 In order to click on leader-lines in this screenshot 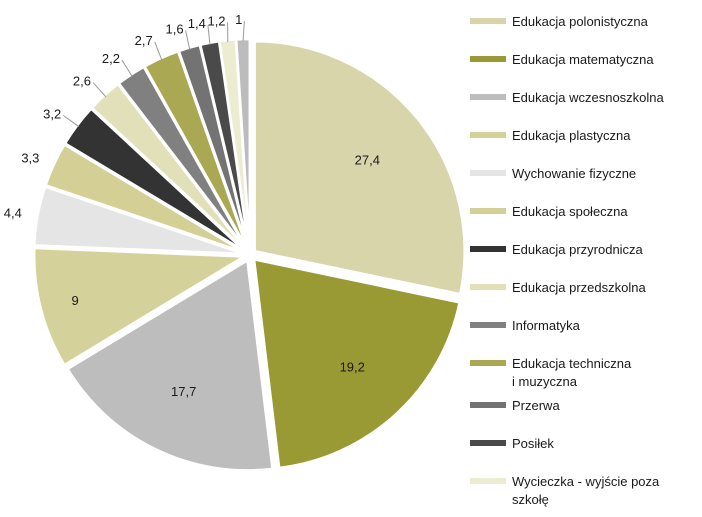, I will do `click(153, 74)`.